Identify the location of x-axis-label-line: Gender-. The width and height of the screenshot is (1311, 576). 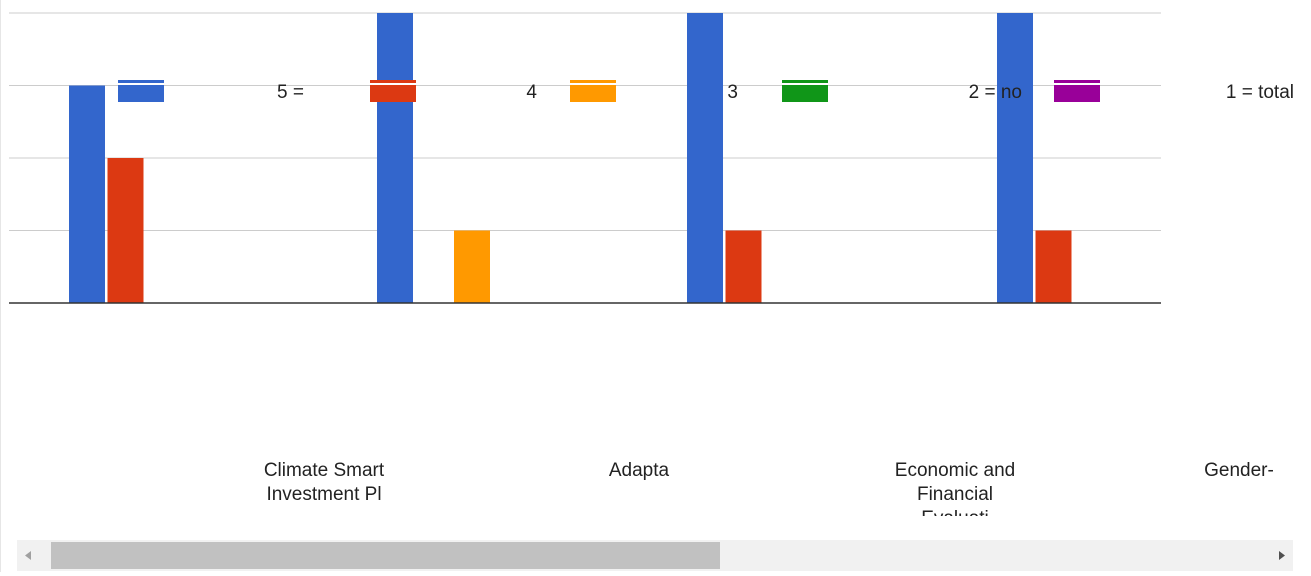
(1239, 470).